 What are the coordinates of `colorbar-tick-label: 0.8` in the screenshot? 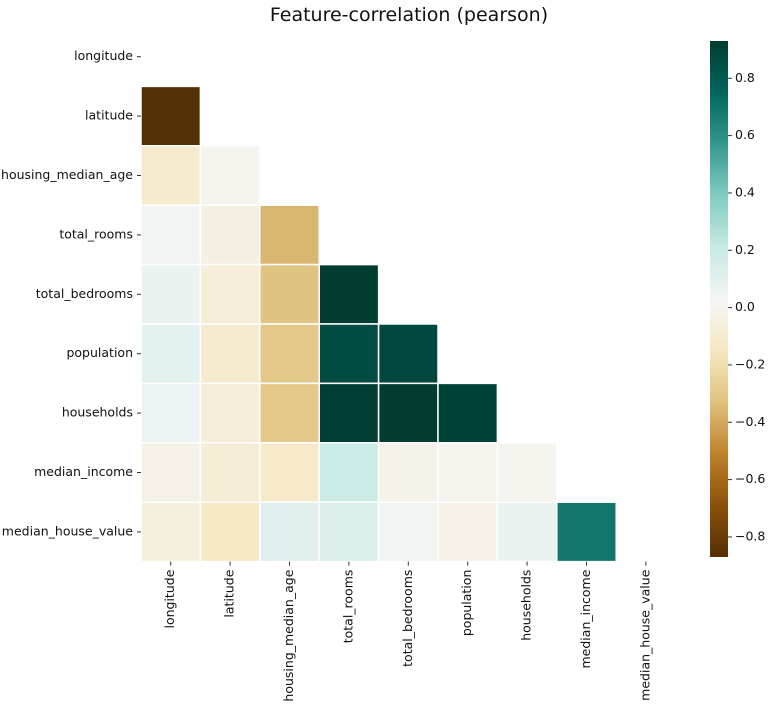 It's located at (745, 77).